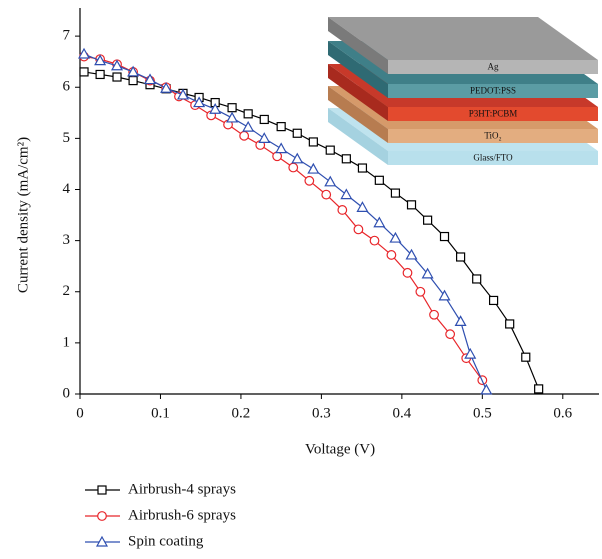 This screenshot has height=559, width=602. I want to click on y-tick-label: 0, so click(67, 393).